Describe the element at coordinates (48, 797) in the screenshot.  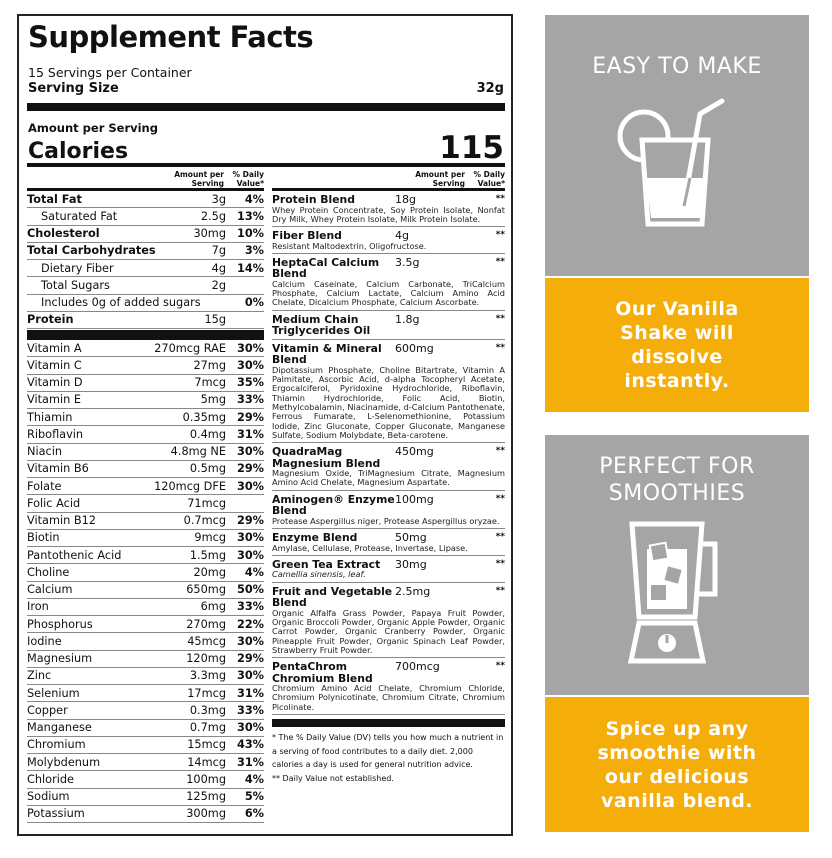
I see `nutrient-name: Sodium` at that location.